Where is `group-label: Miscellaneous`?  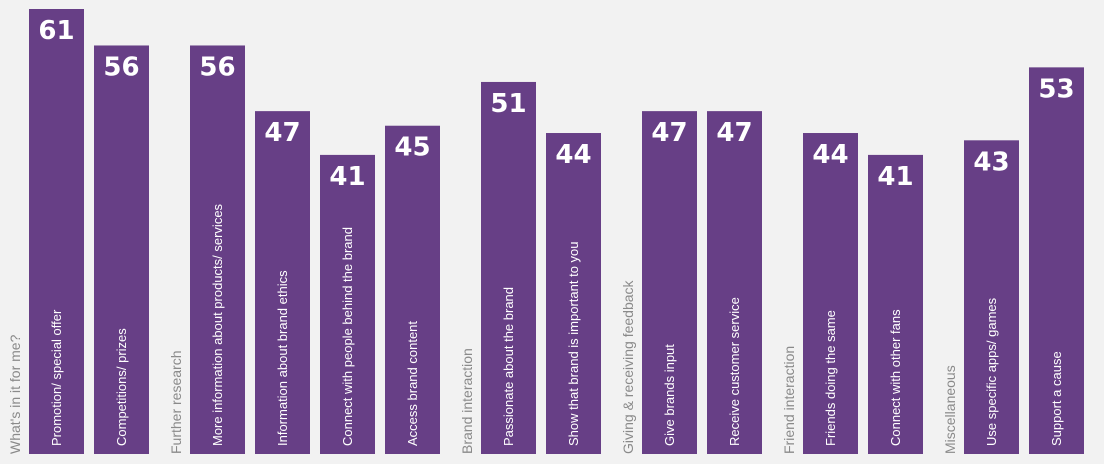 group-label: Miscellaneous is located at coordinates (950, 409).